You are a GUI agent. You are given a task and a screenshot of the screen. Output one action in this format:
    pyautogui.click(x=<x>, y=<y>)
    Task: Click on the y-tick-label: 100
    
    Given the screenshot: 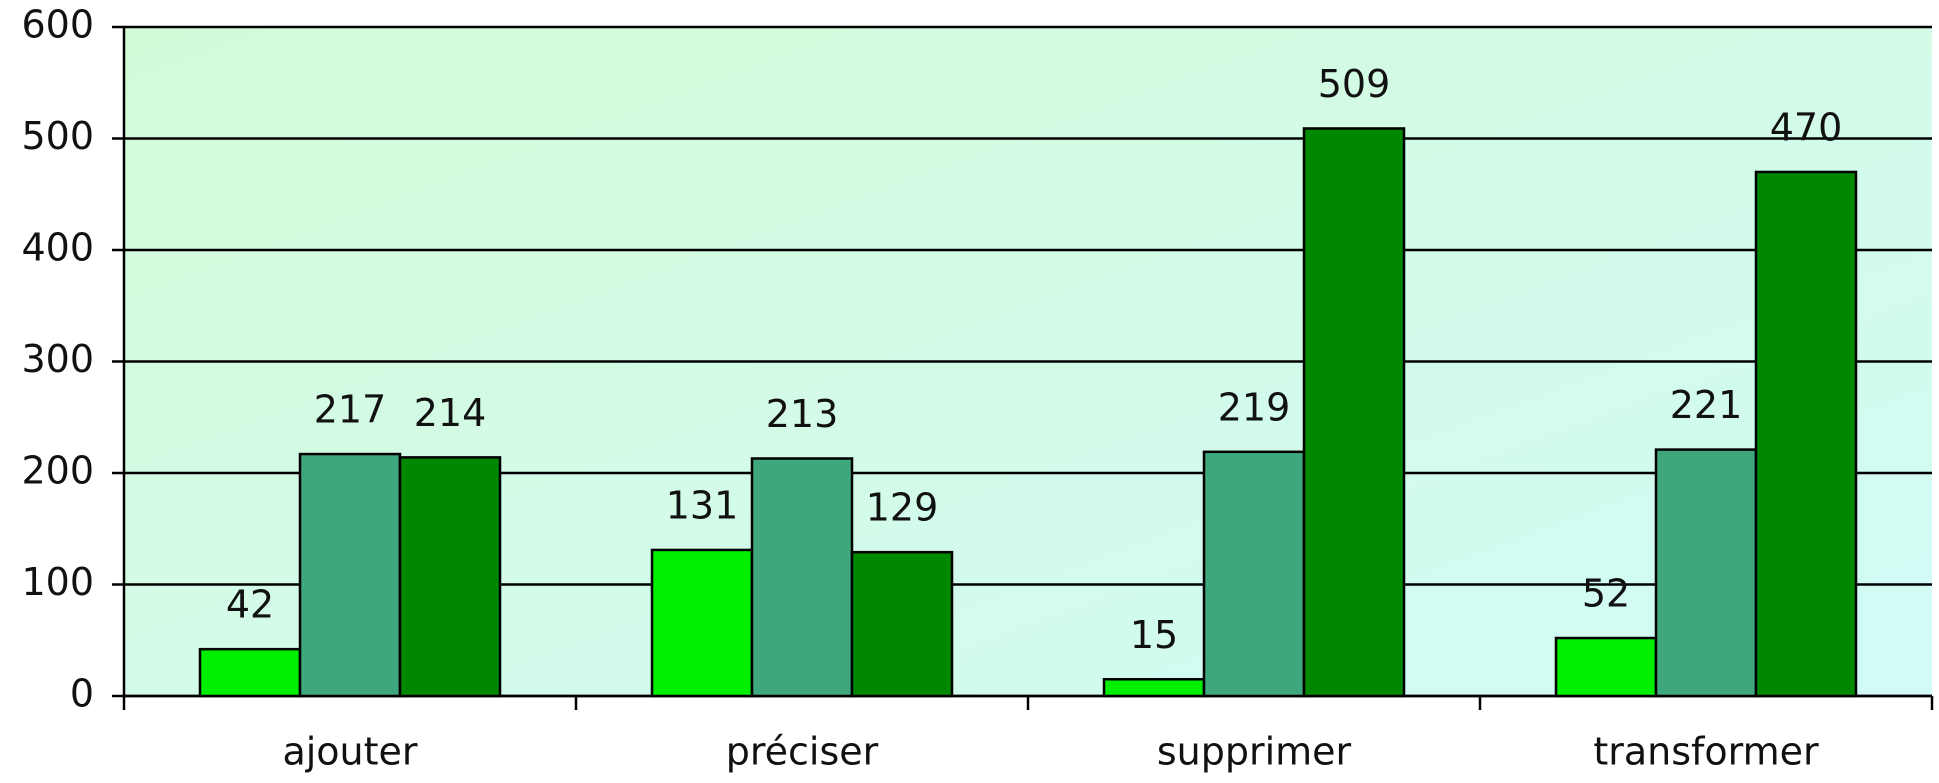 What is the action you would take?
    pyautogui.click(x=57, y=582)
    